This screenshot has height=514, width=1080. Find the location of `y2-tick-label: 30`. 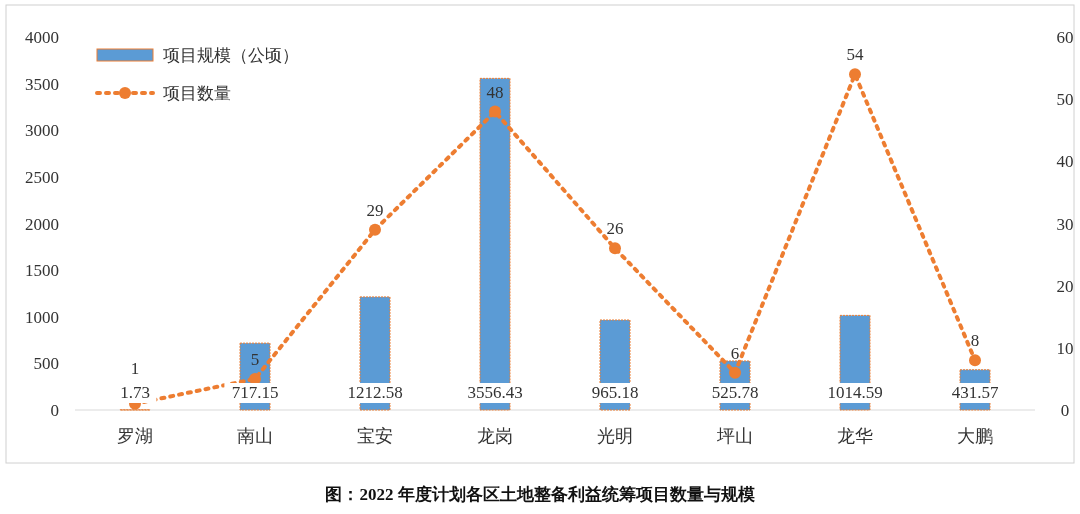

y2-tick-label: 30 is located at coordinates (1065, 224).